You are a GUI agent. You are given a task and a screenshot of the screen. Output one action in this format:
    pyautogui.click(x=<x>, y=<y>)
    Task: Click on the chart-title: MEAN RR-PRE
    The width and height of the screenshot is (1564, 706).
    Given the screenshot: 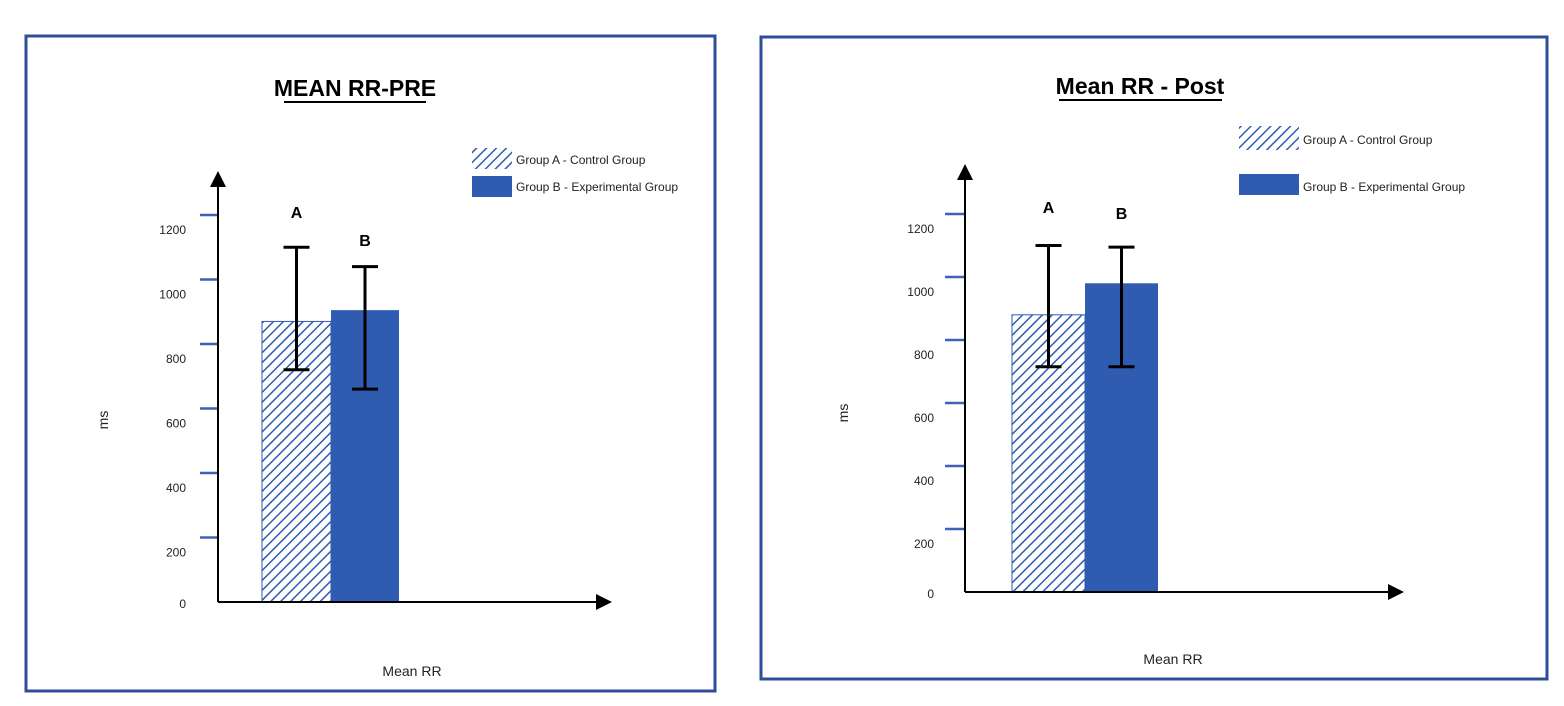 What is the action you would take?
    pyautogui.click(x=355, y=88)
    